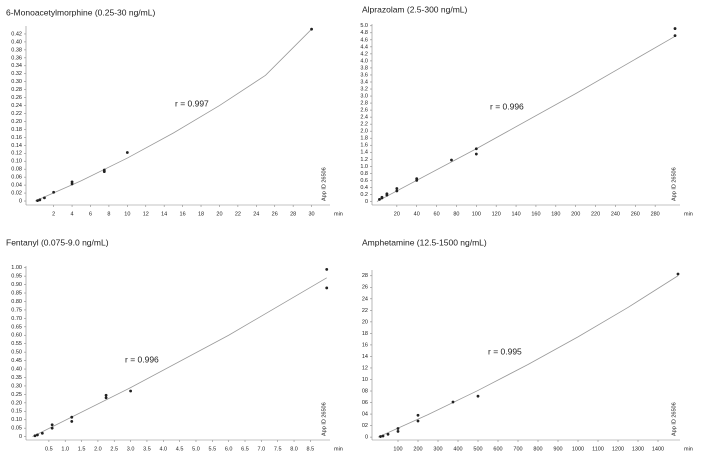 This screenshot has height=467, width=701. I want to click on x-tick-label: 28, so click(293, 214).